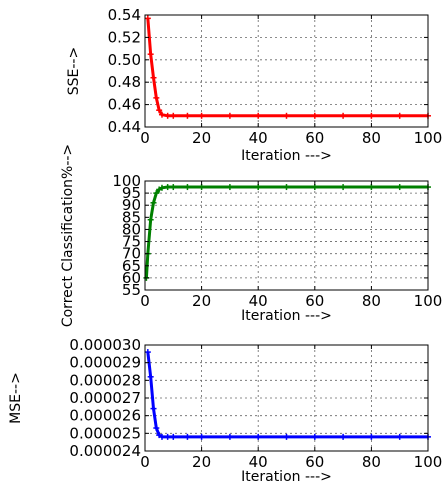 The height and width of the screenshot is (491, 447). Describe the element at coordinates (131, 193) in the screenshot. I see `y-tick-label: 95` at that location.